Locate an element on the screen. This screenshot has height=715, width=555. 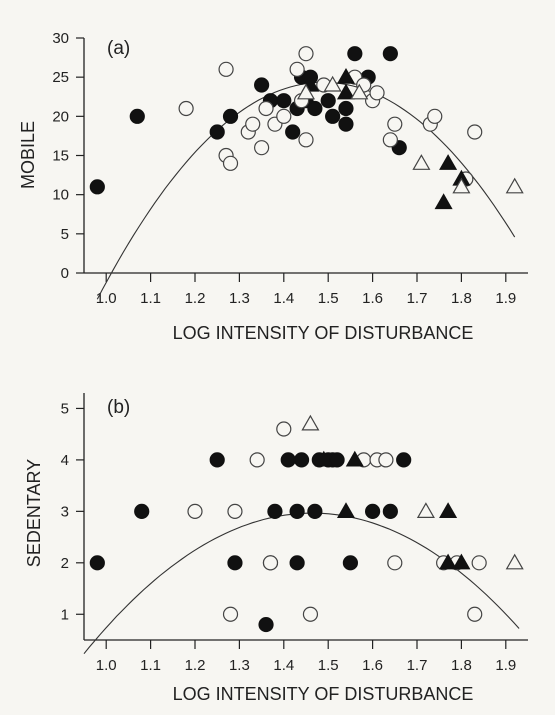
y-axis-title-mobile: MOBILE is located at coordinates (28, 155).